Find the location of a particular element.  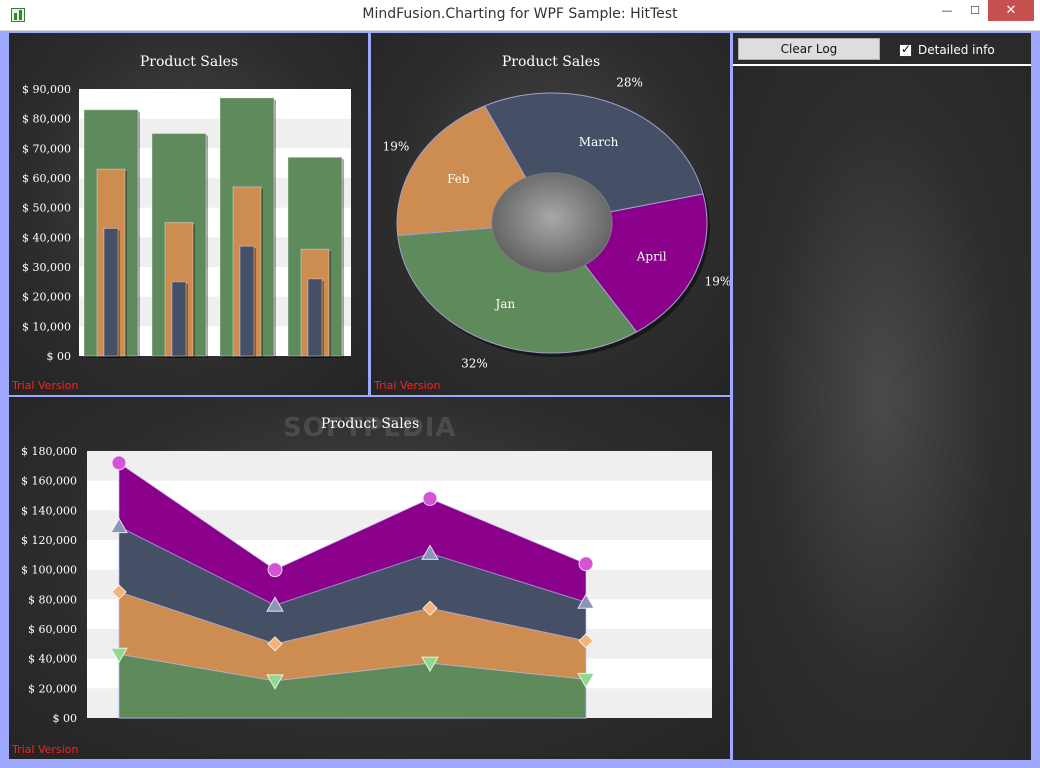

y-tick-label: $ 50,000 is located at coordinates (46, 208).